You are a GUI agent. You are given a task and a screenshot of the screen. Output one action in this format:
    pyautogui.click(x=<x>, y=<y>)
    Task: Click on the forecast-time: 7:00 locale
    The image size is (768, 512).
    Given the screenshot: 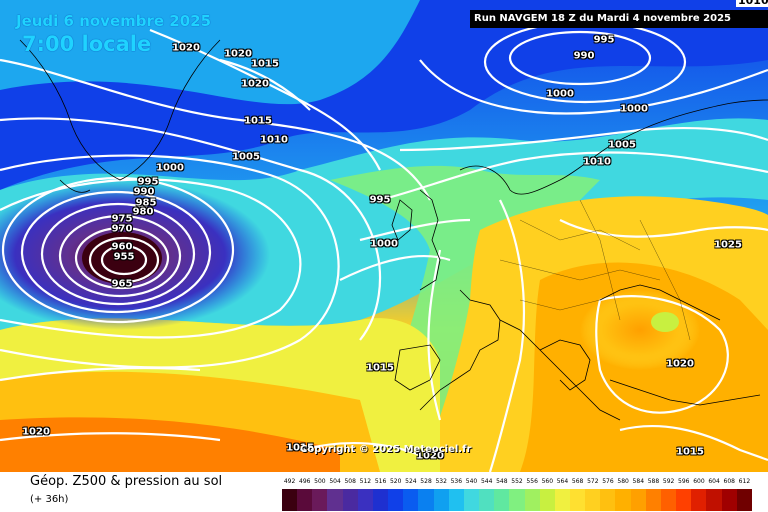 What is the action you would take?
    pyautogui.click(x=87, y=44)
    